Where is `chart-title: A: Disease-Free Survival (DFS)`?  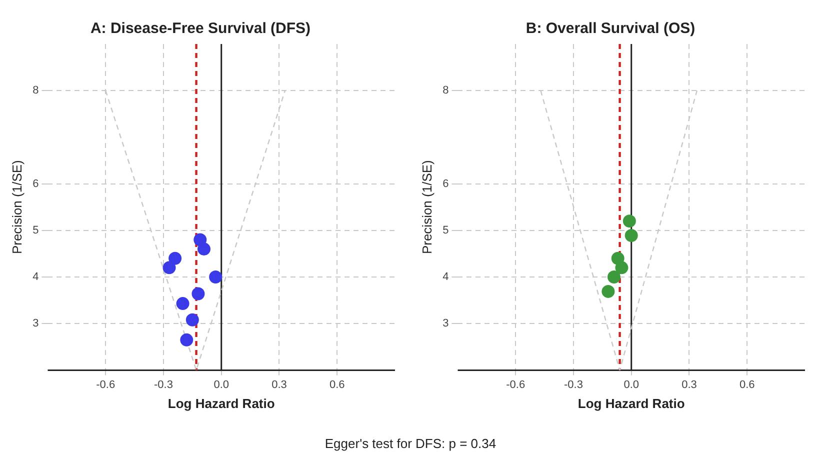
chart-title: A: Disease-Free Survival (DFS) is located at coordinates (200, 29).